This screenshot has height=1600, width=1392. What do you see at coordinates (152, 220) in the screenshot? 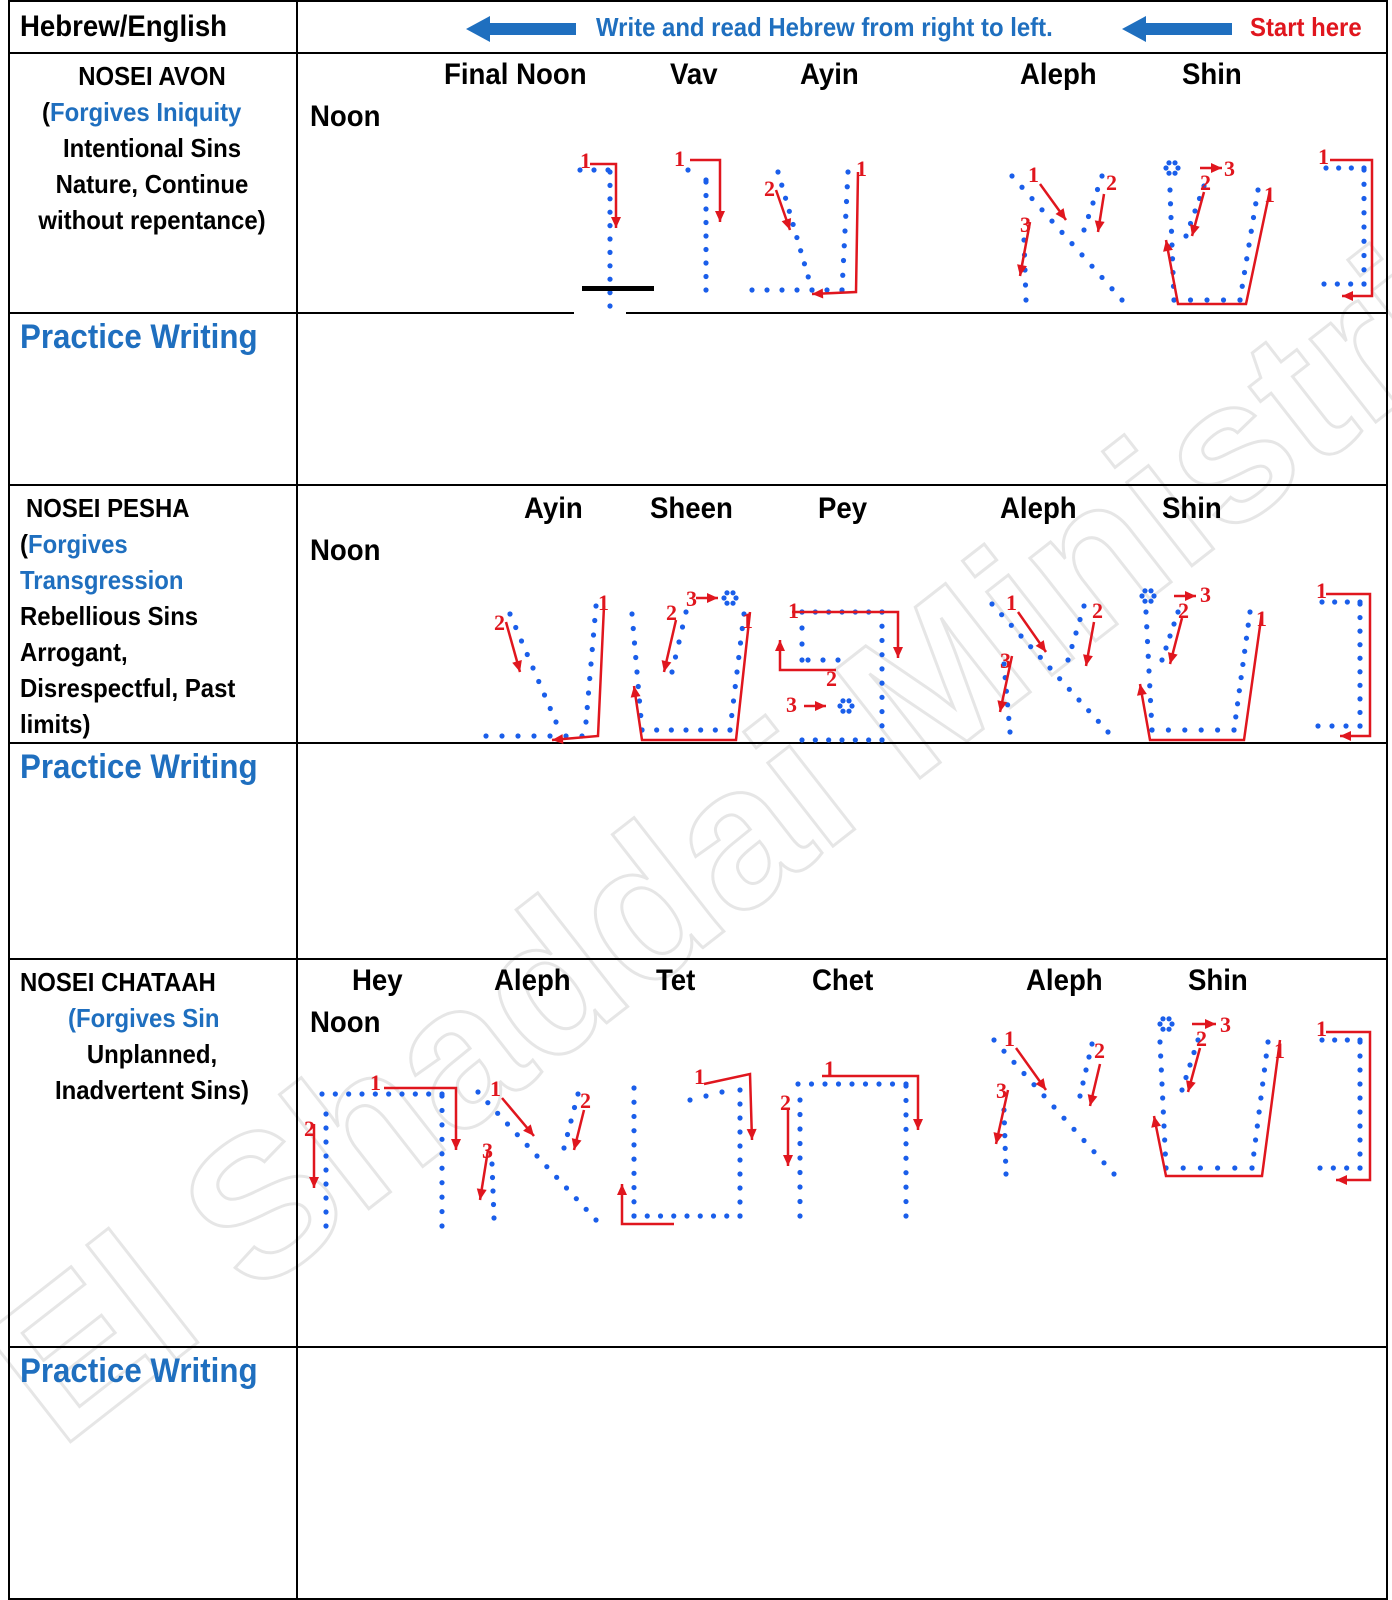
I see `row-description: without repentance)` at bounding box center [152, 220].